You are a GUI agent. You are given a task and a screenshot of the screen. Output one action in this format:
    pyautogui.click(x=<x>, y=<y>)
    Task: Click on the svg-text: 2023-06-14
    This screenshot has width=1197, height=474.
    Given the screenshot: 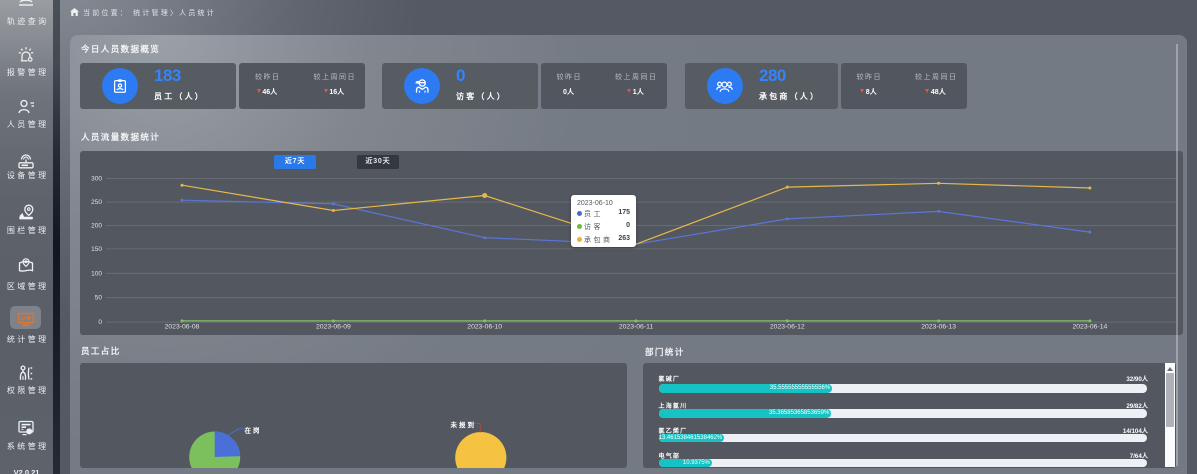 What is the action you would take?
    pyautogui.click(x=1090, y=326)
    